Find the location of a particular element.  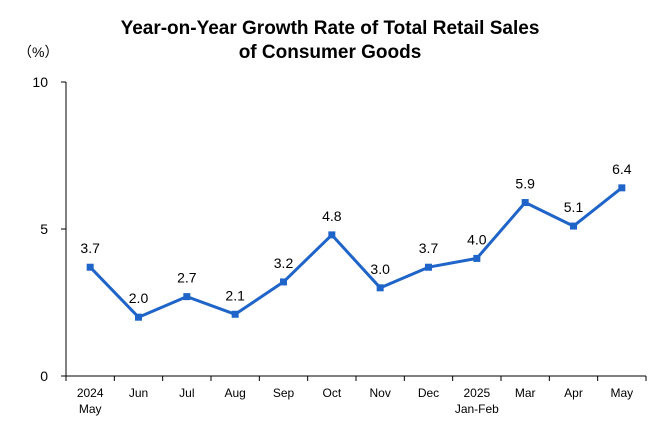

data-label: 5.1 is located at coordinates (574, 207).